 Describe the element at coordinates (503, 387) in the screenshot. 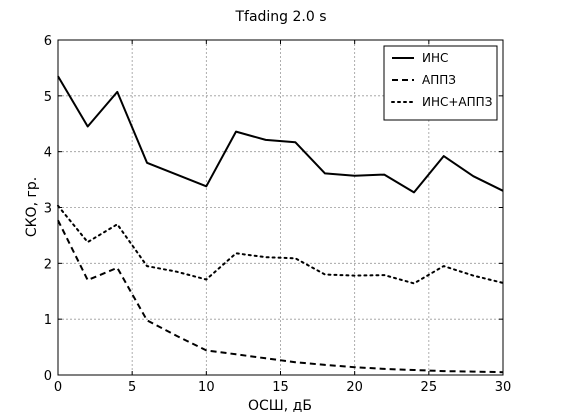

I see `x-tick-label: 30` at that location.